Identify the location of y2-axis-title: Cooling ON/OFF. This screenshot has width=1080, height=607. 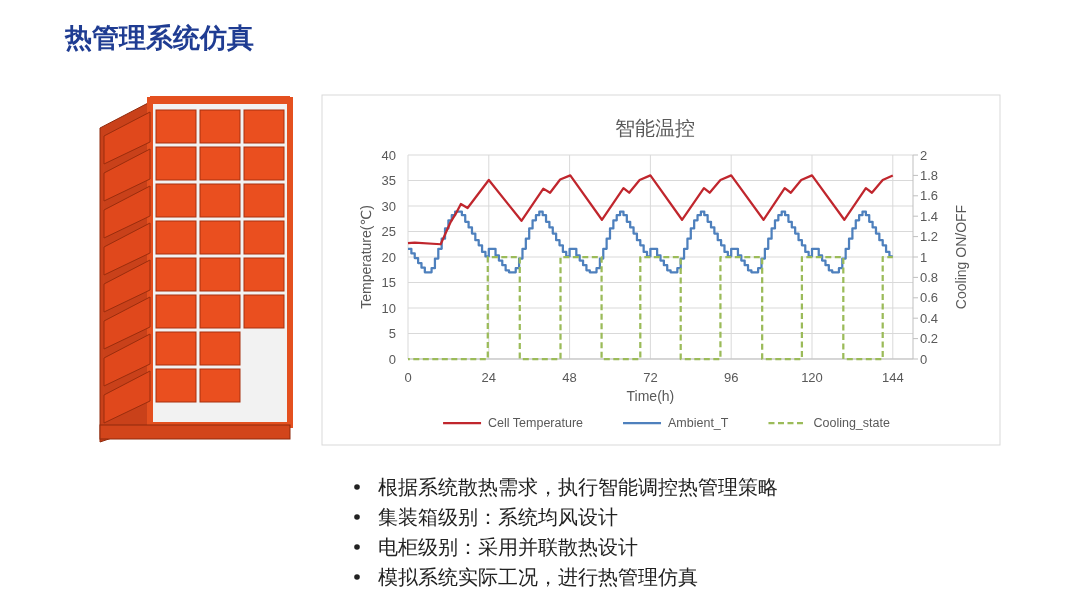
(961, 257).